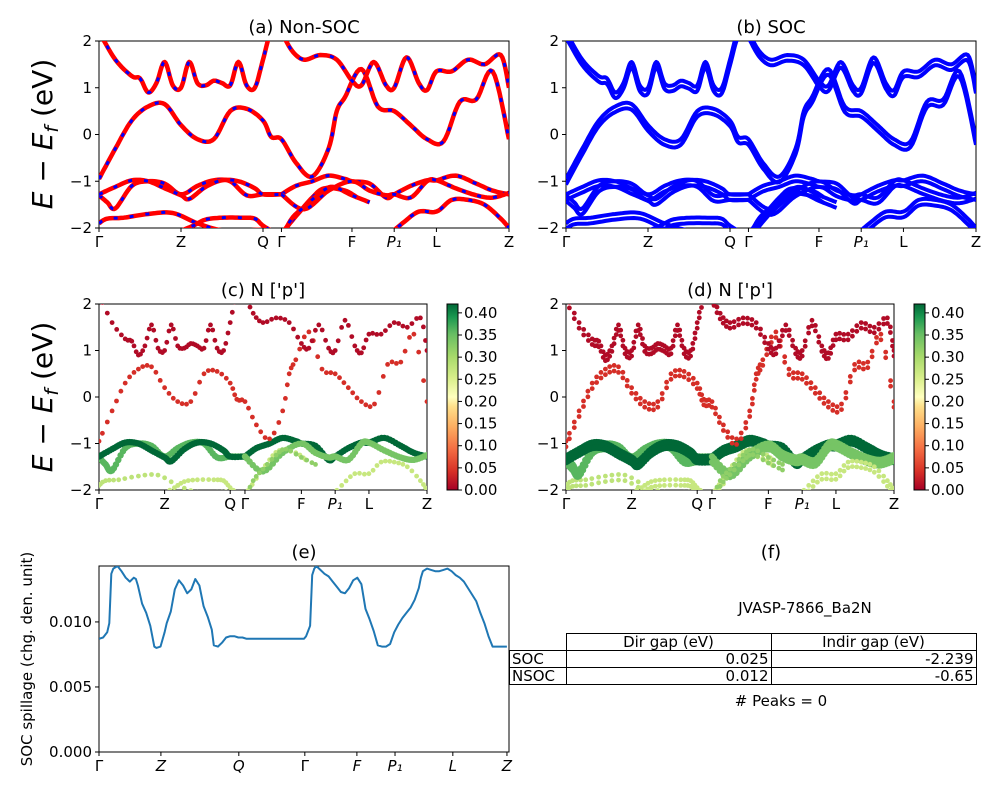  What do you see at coordinates (554, 351) in the screenshot?
I see `panel-d-ytick-label: 1` at bounding box center [554, 351].